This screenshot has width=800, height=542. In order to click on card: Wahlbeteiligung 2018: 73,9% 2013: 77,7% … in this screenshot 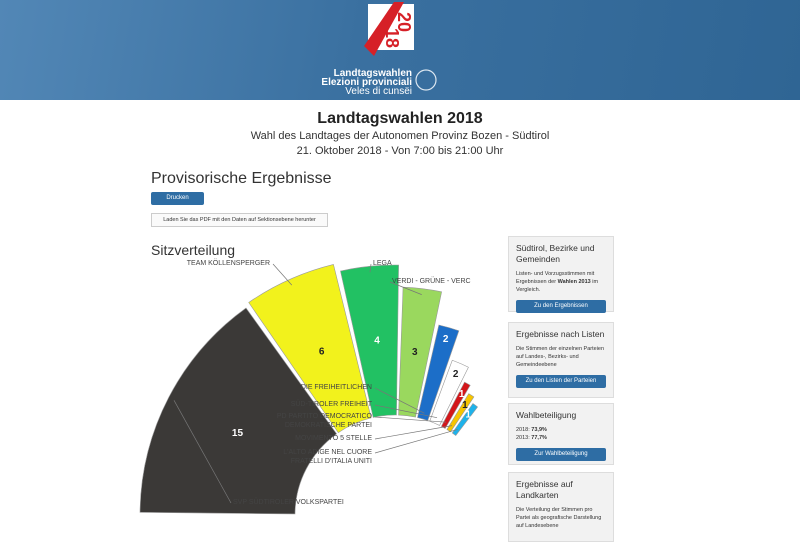, I will do `click(561, 434)`.